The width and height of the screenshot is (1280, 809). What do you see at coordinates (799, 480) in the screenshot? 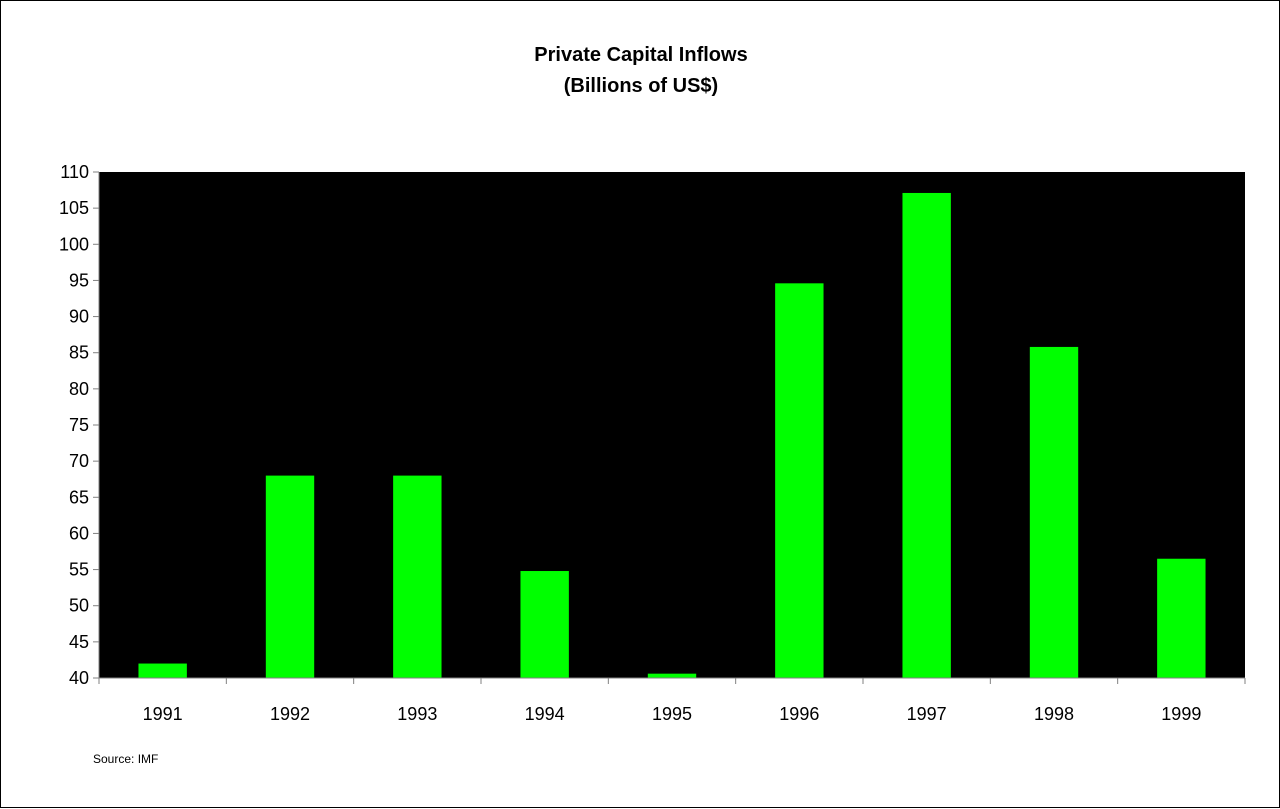
I see `bar-1996` at bounding box center [799, 480].